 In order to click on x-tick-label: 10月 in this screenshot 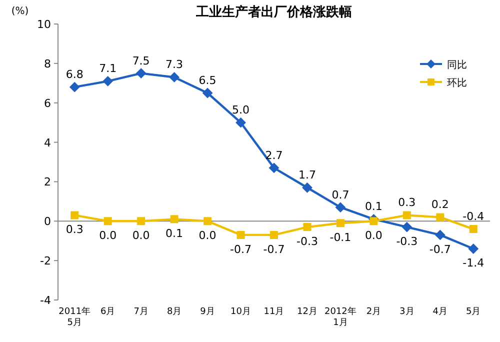, I will do `click(240, 312)`.